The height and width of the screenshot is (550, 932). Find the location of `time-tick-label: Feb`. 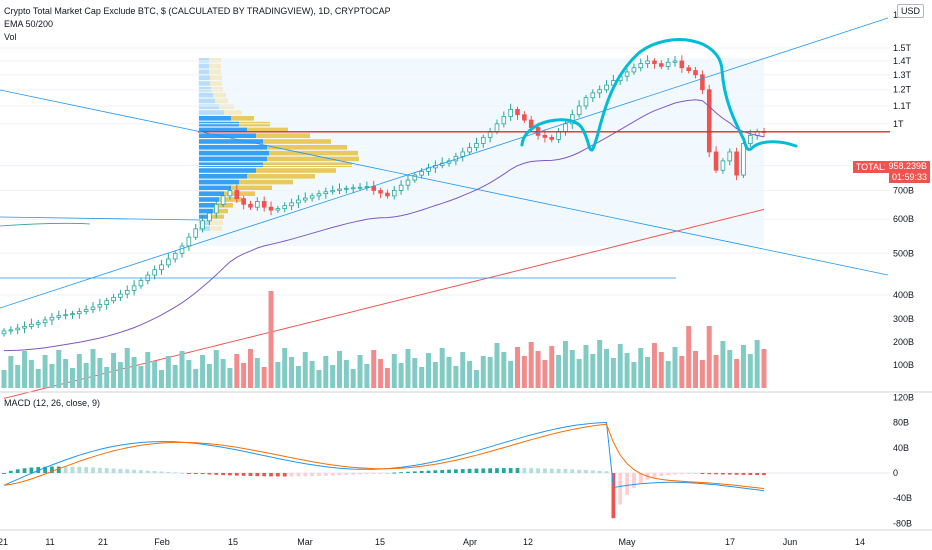

time-tick-label: Feb is located at coordinates (162, 542).